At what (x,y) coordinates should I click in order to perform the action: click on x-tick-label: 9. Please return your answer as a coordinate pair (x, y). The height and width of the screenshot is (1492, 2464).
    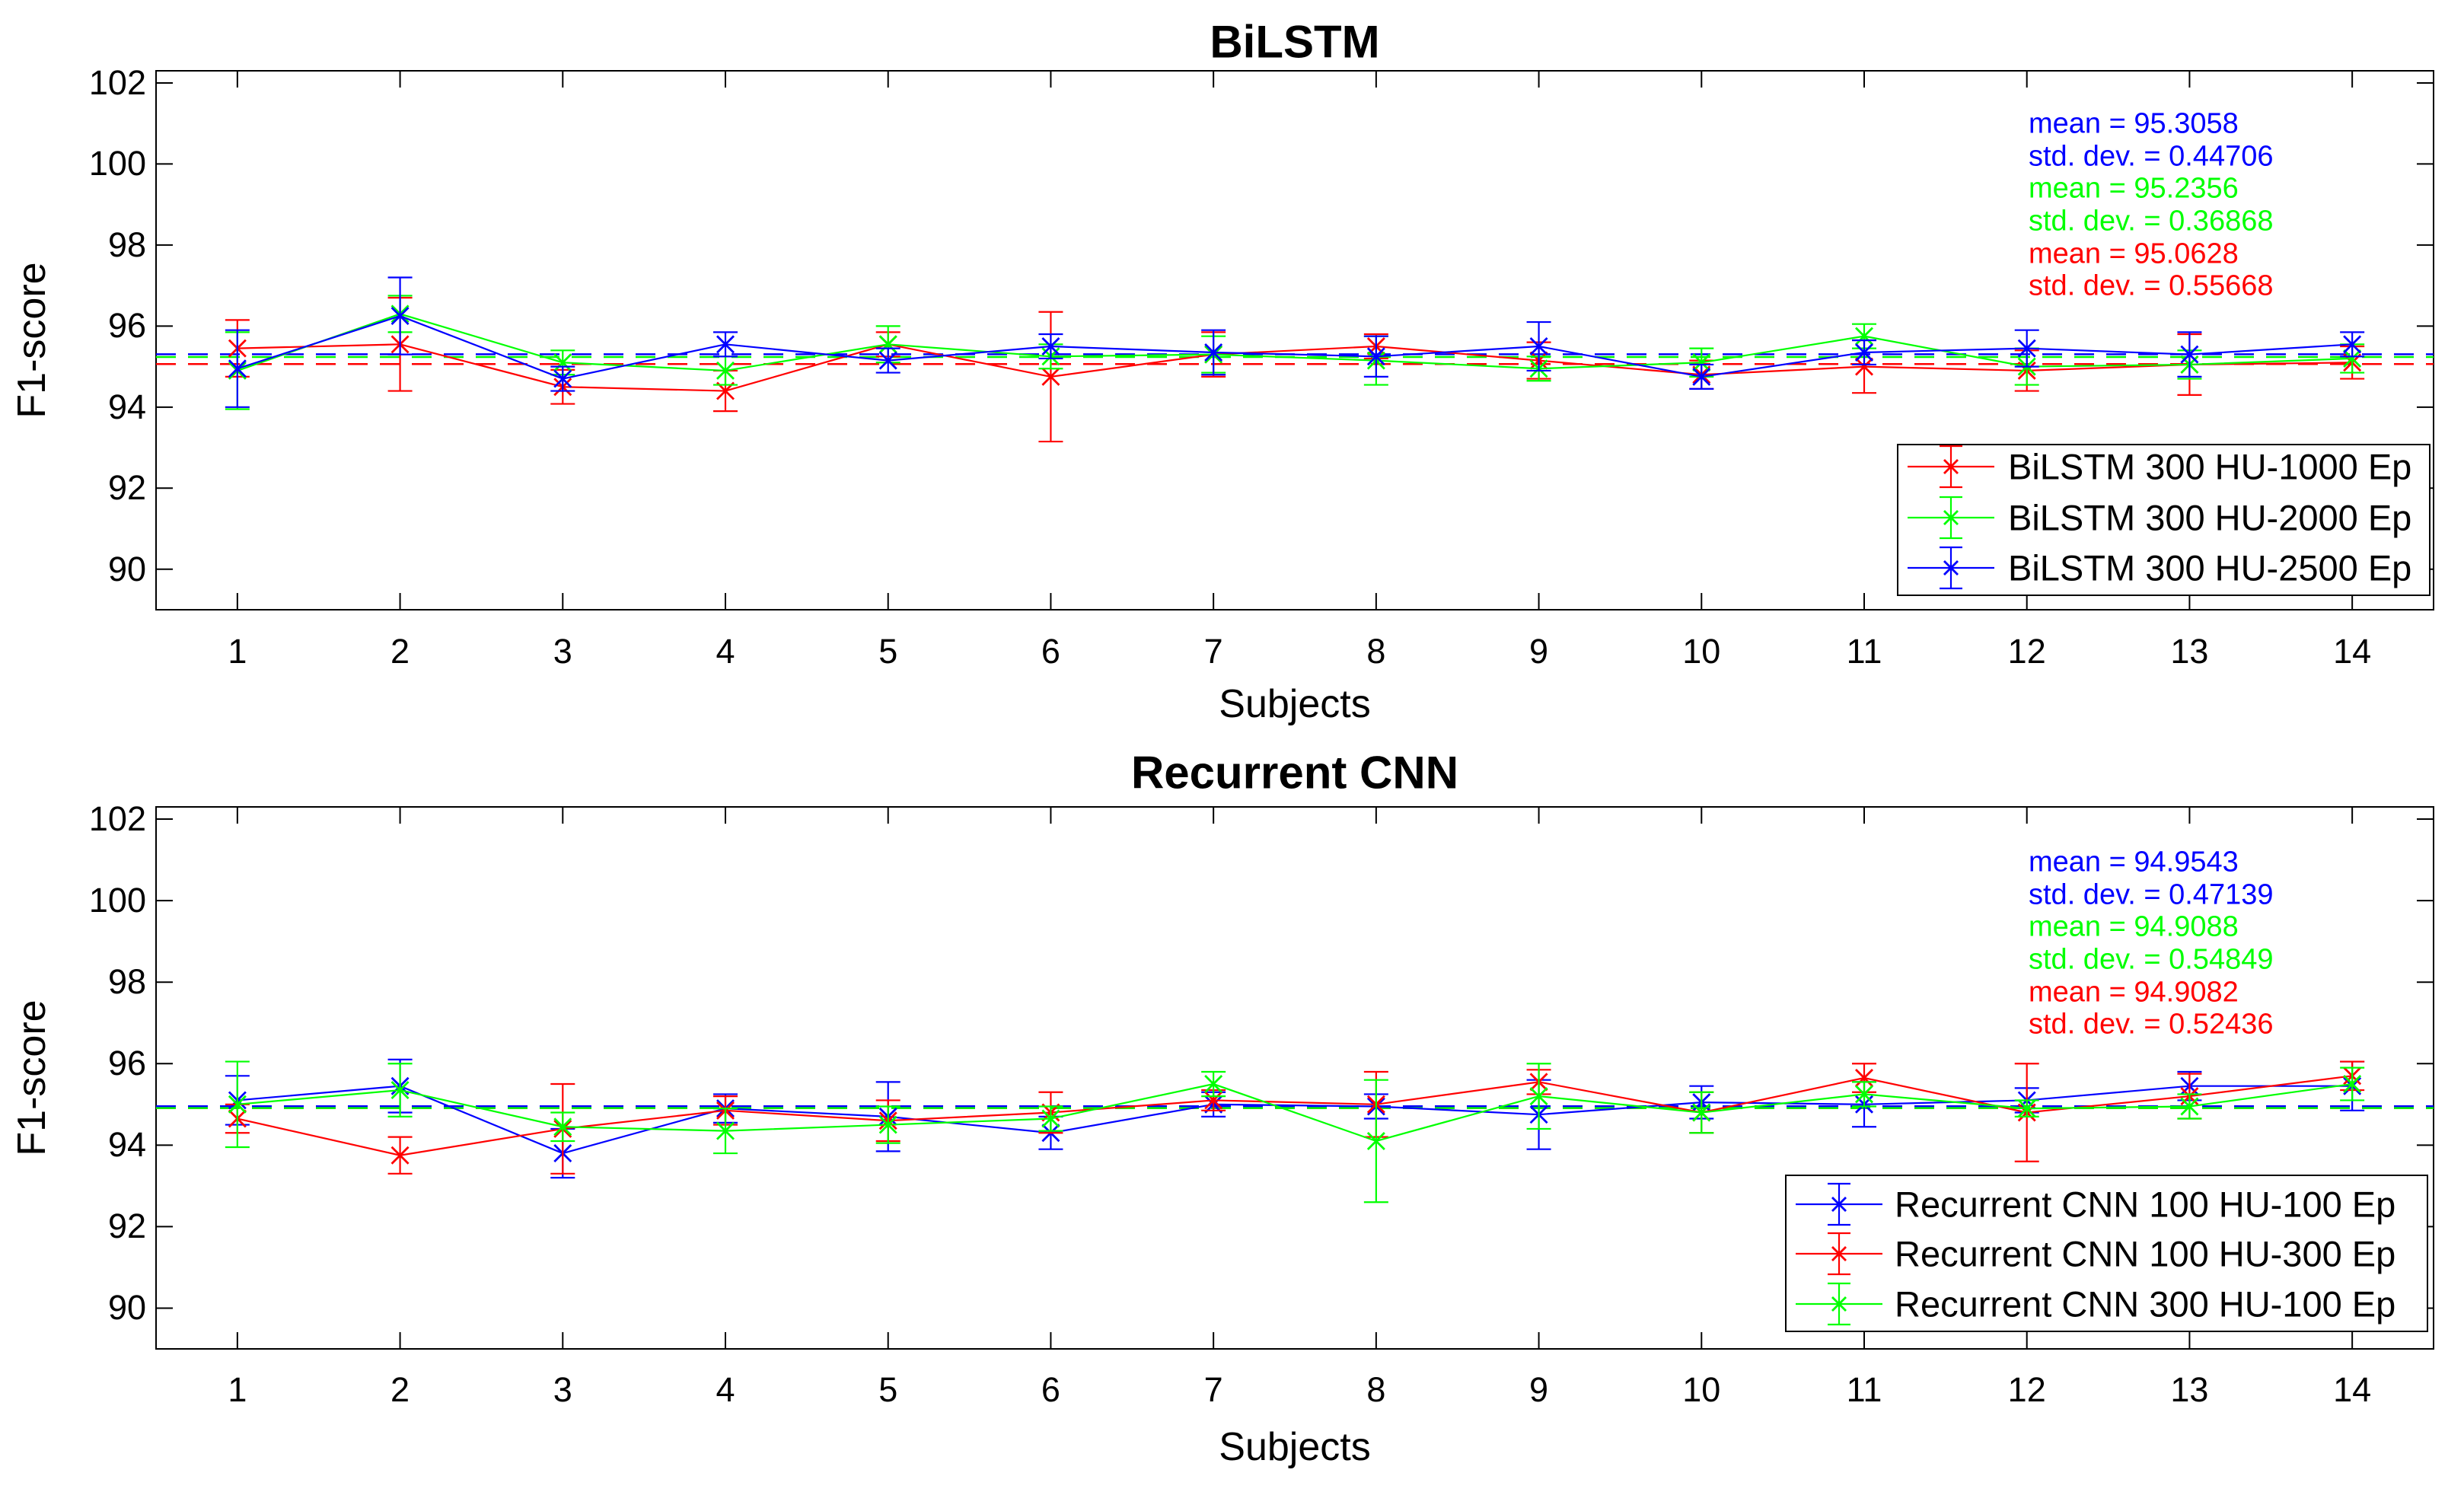
    Looking at the image, I should click on (1539, 1389).